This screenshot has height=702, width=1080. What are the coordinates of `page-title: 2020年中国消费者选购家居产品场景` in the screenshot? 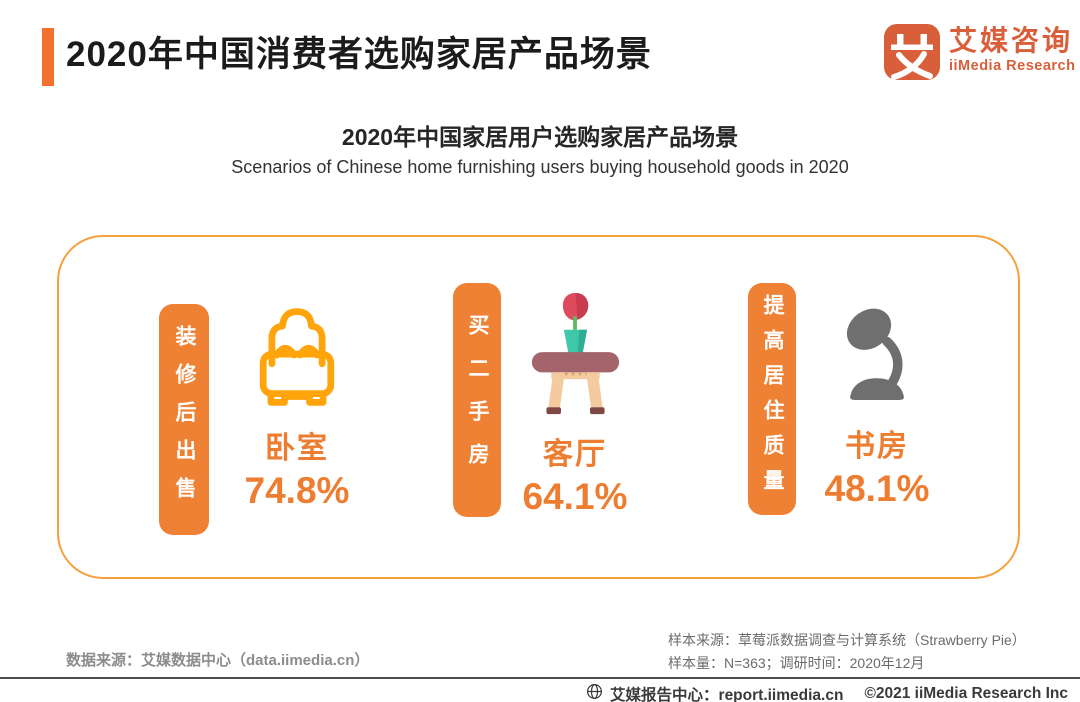 It's located at (359, 54).